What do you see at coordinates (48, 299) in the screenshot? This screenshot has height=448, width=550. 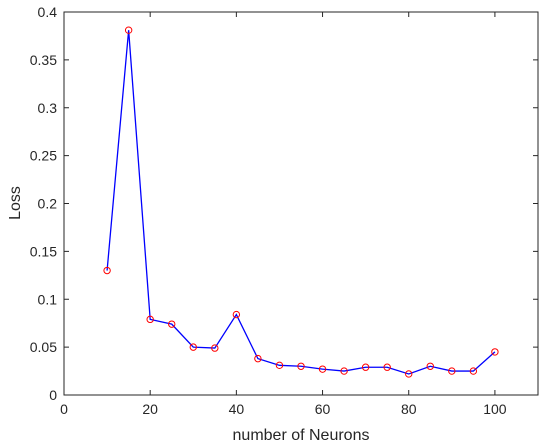 I see `y-tick-label: 0.1` at bounding box center [48, 299].